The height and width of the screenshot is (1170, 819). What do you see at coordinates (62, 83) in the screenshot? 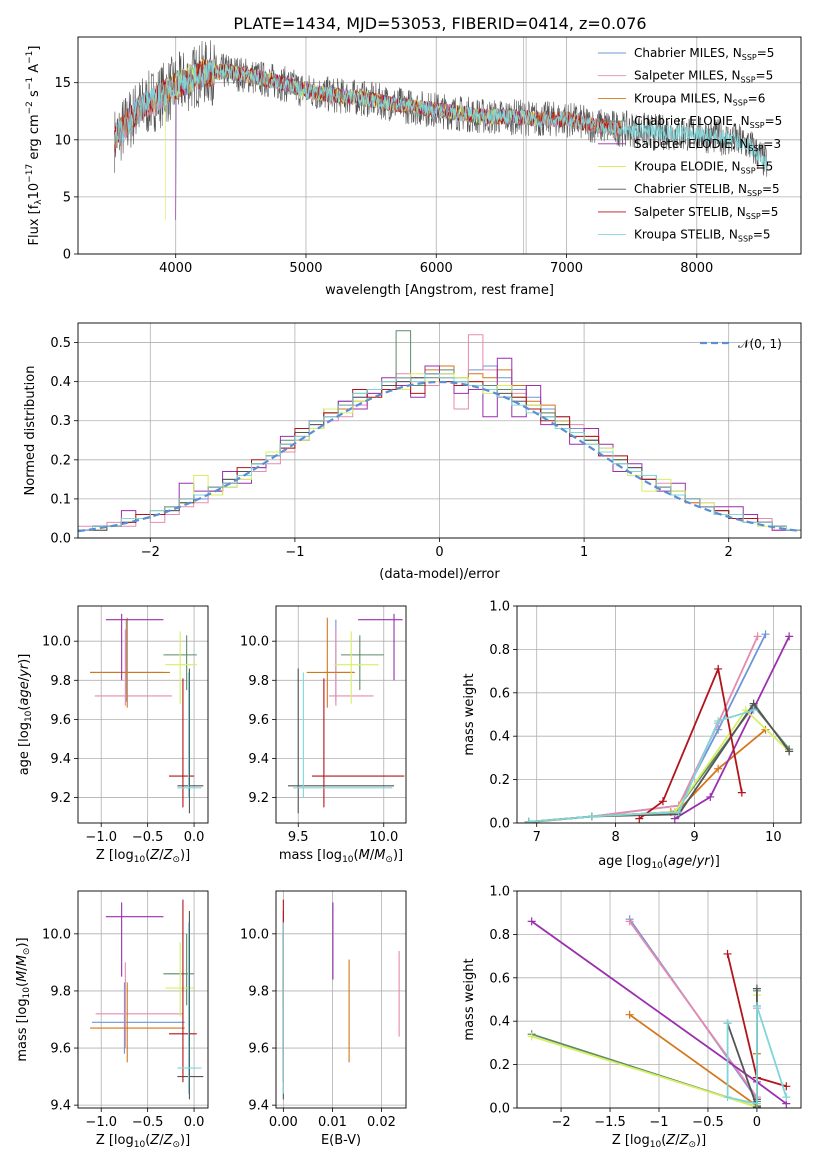
I see `y-tick-label: 15` at bounding box center [62, 83].